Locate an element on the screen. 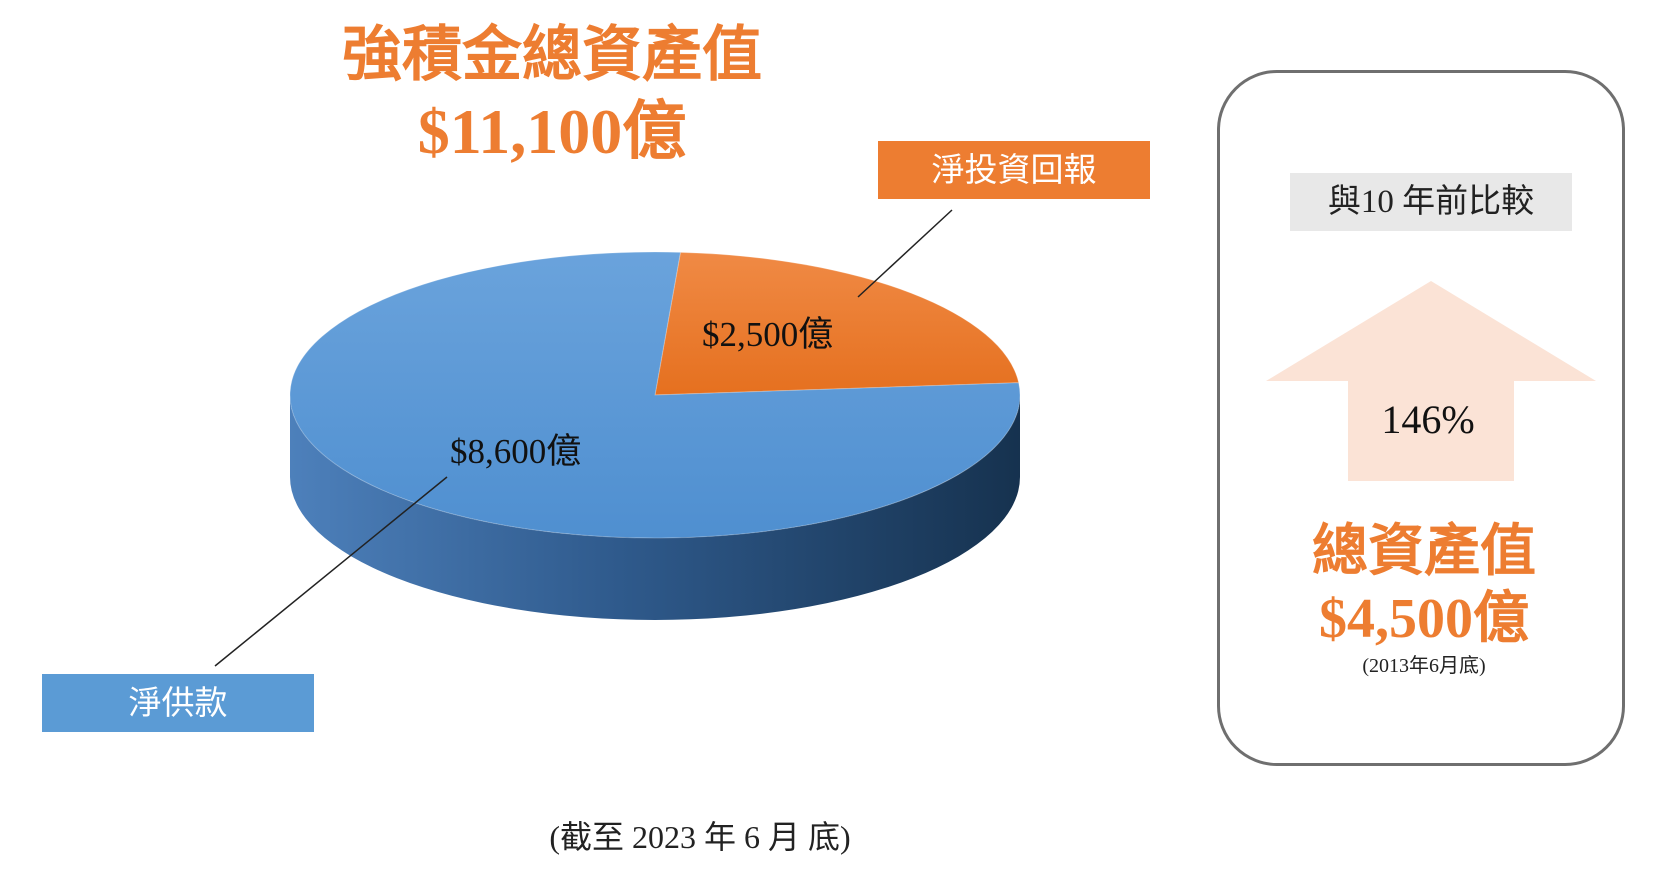  past-total-title: 總資產值 is located at coordinates (1424, 551).